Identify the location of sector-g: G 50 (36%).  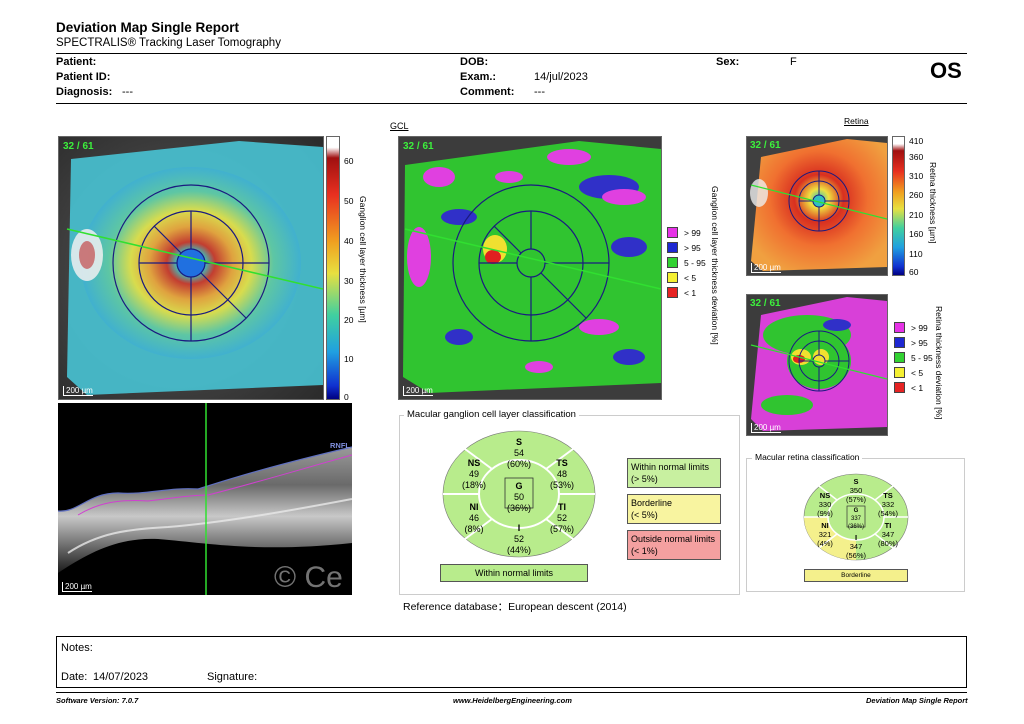
(518, 497).